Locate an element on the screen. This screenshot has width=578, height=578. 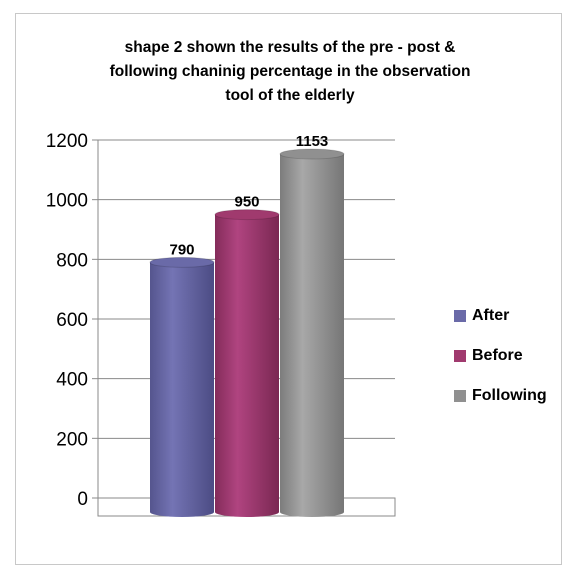
legend-item-after: After is located at coordinates (500, 316).